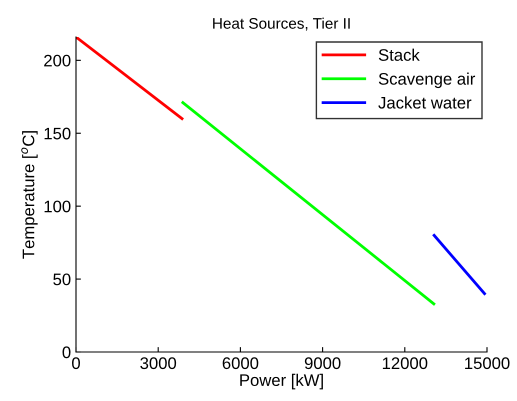  I want to click on y-tick-label: 50, so click(61, 279).